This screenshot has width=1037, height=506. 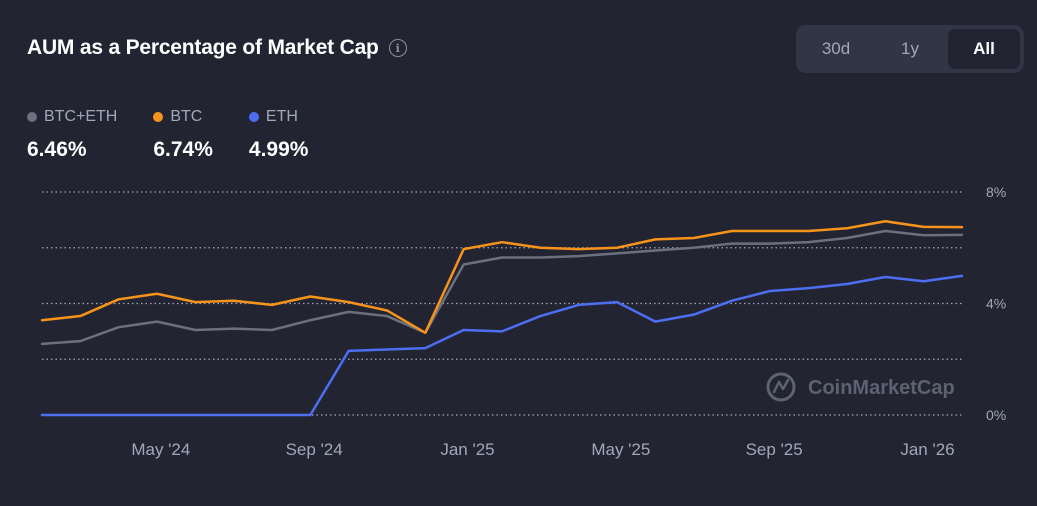 I want to click on legend-item-eth: ETH 4.99%, so click(x=278, y=135).